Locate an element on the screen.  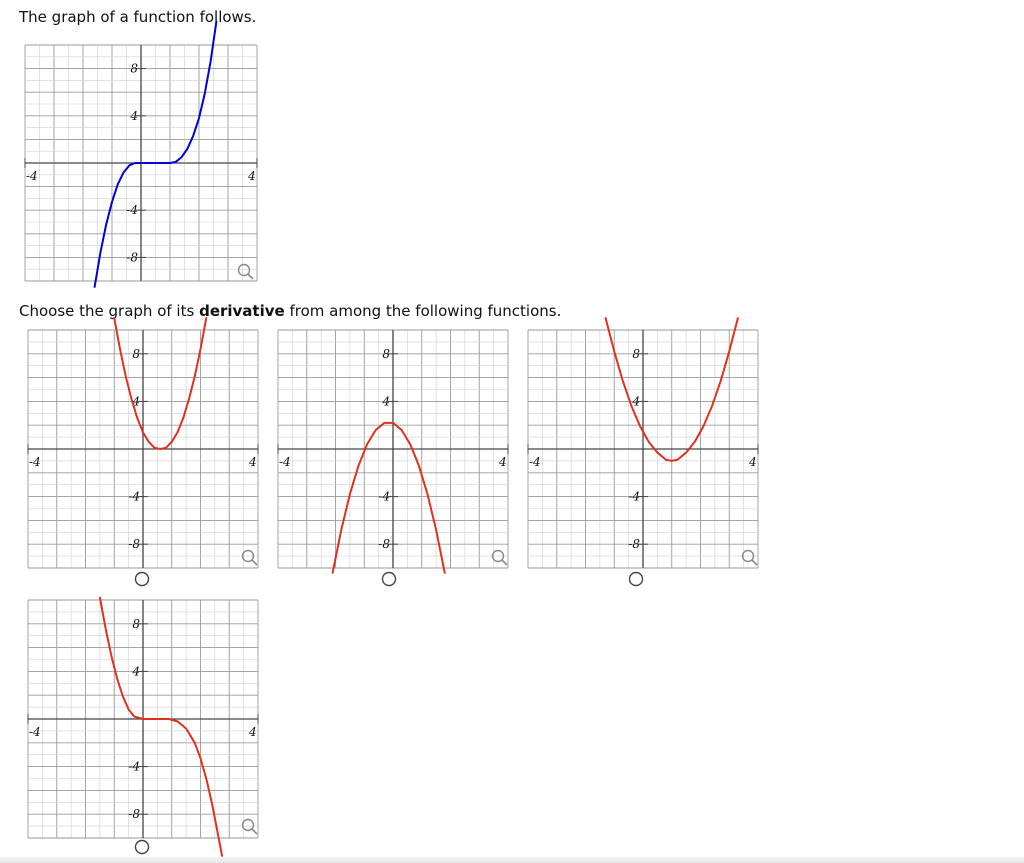
option-b-radio-circle-icon is located at coordinates (389, 579).